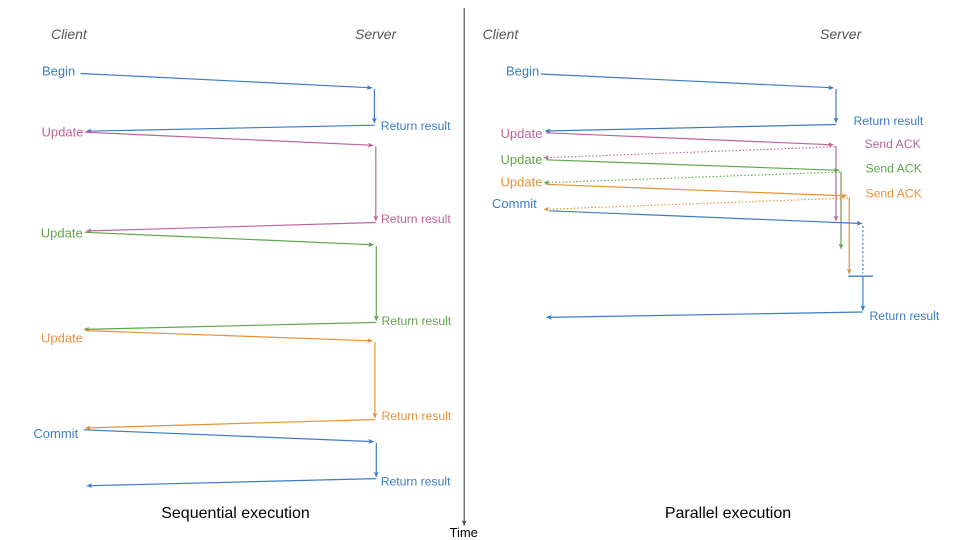 The width and height of the screenshot is (960, 540). What do you see at coordinates (235, 513) in the screenshot?
I see `svg-text: Sequential execution` at bounding box center [235, 513].